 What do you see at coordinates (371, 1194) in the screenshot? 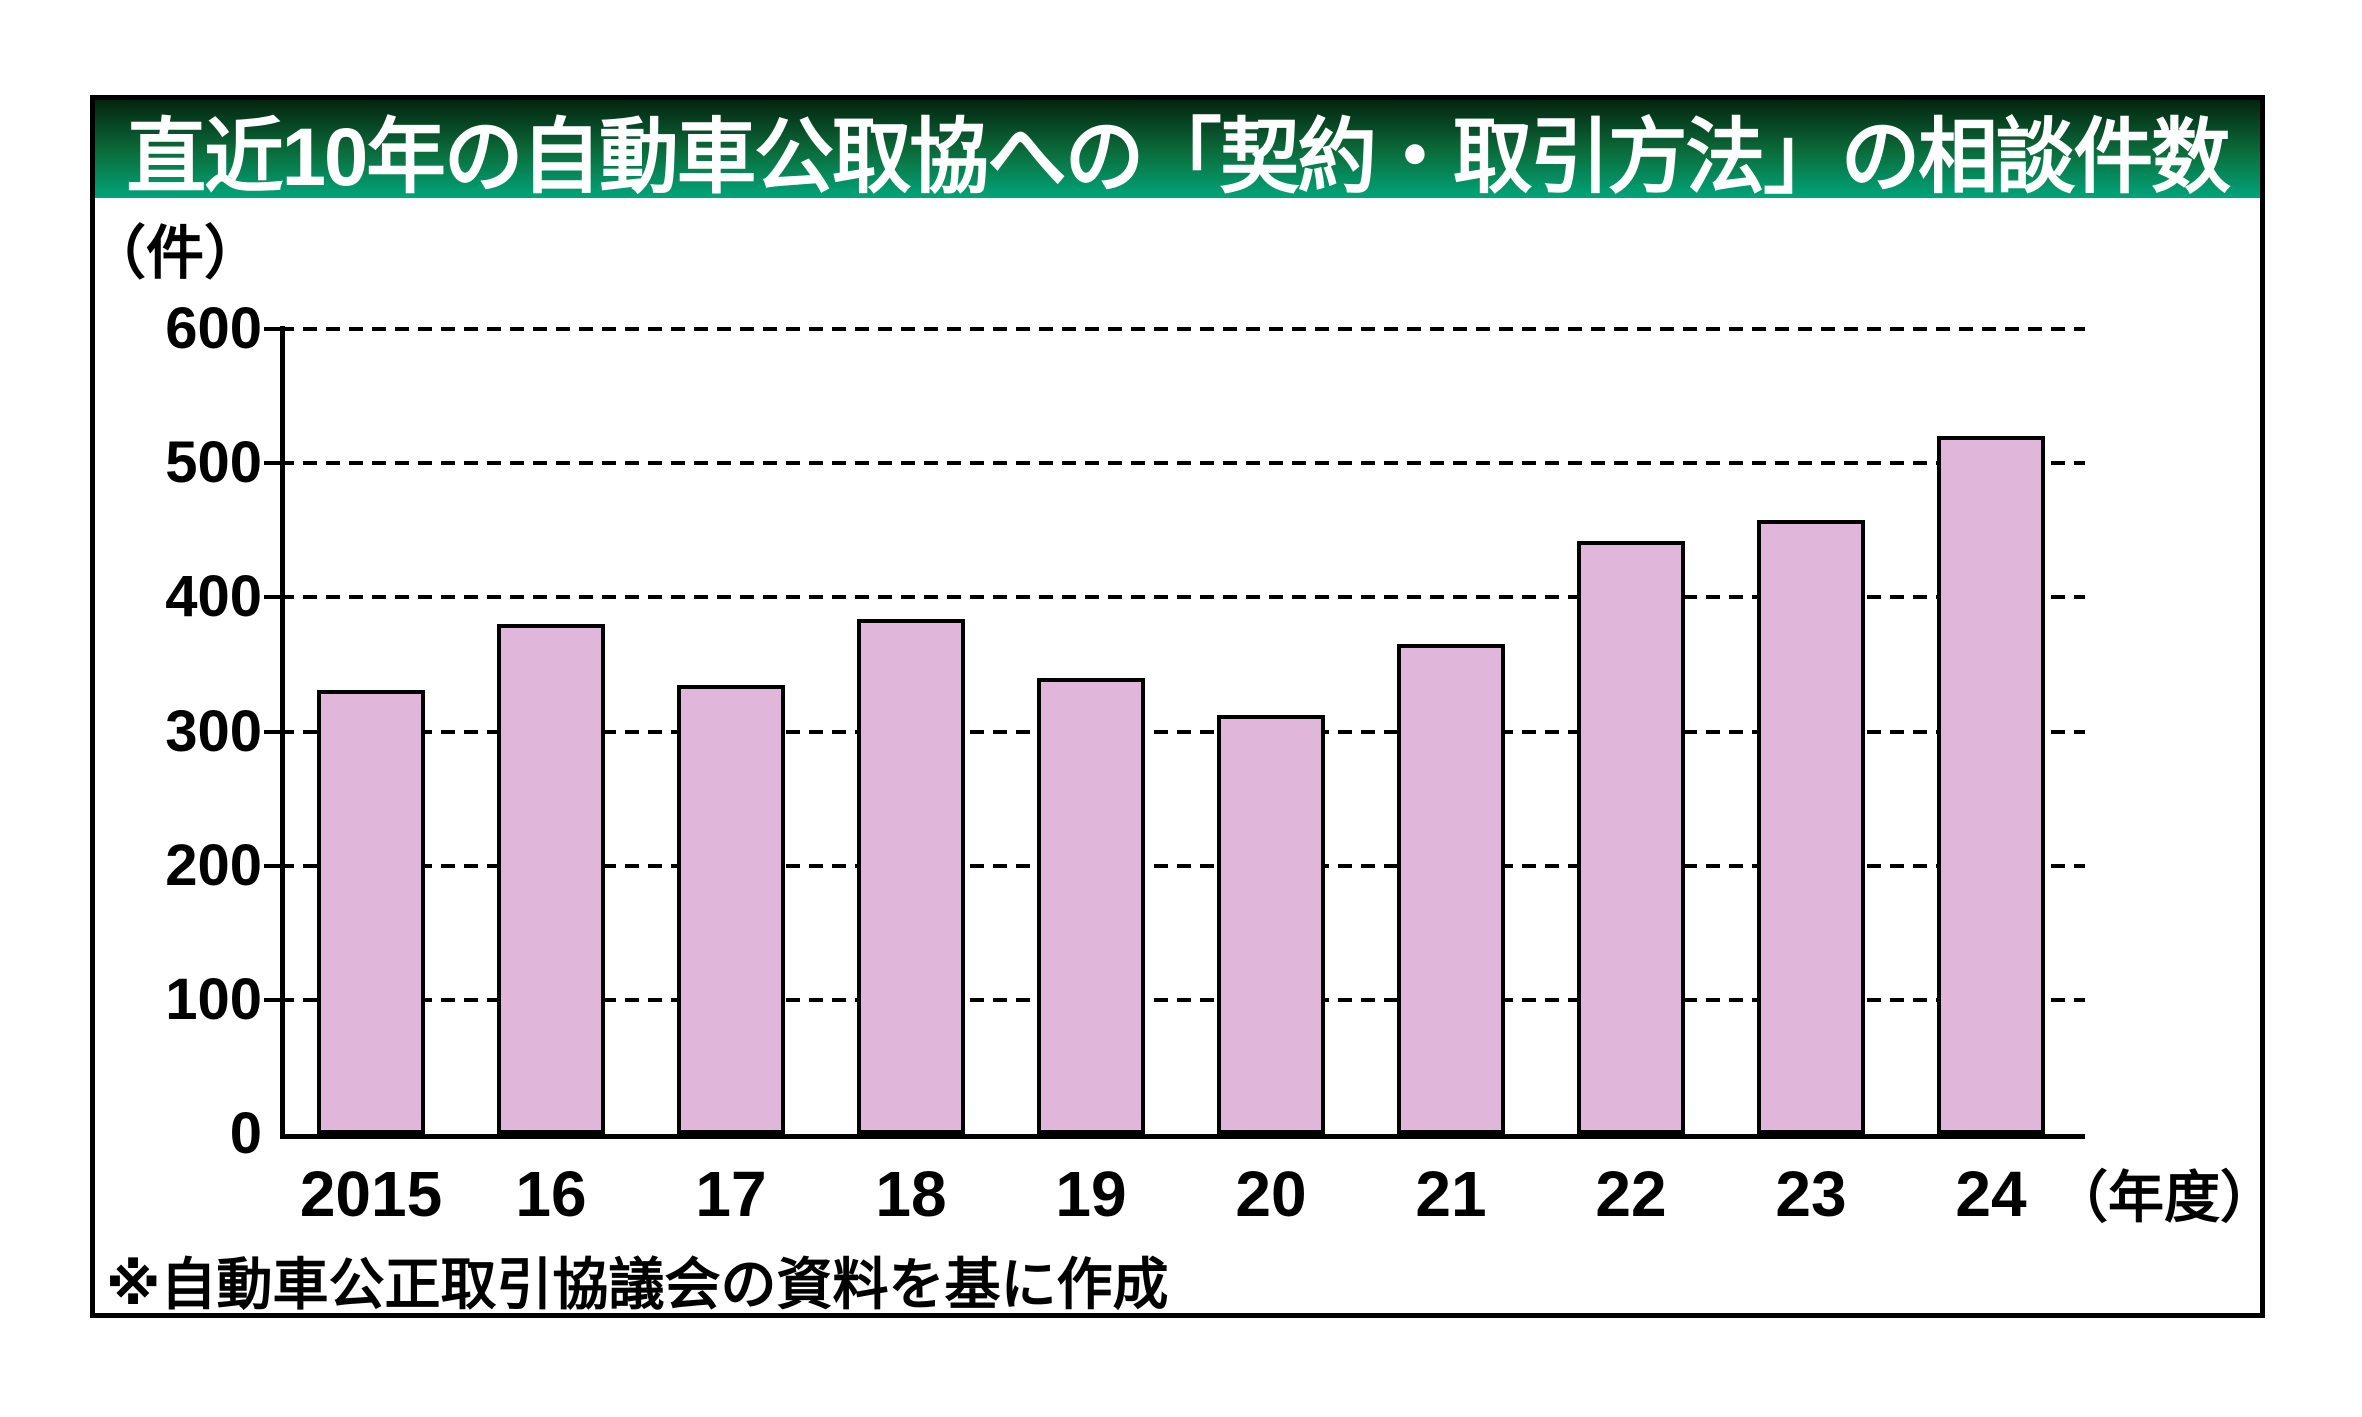
I see `x-tick-label-2015: 2015` at bounding box center [371, 1194].